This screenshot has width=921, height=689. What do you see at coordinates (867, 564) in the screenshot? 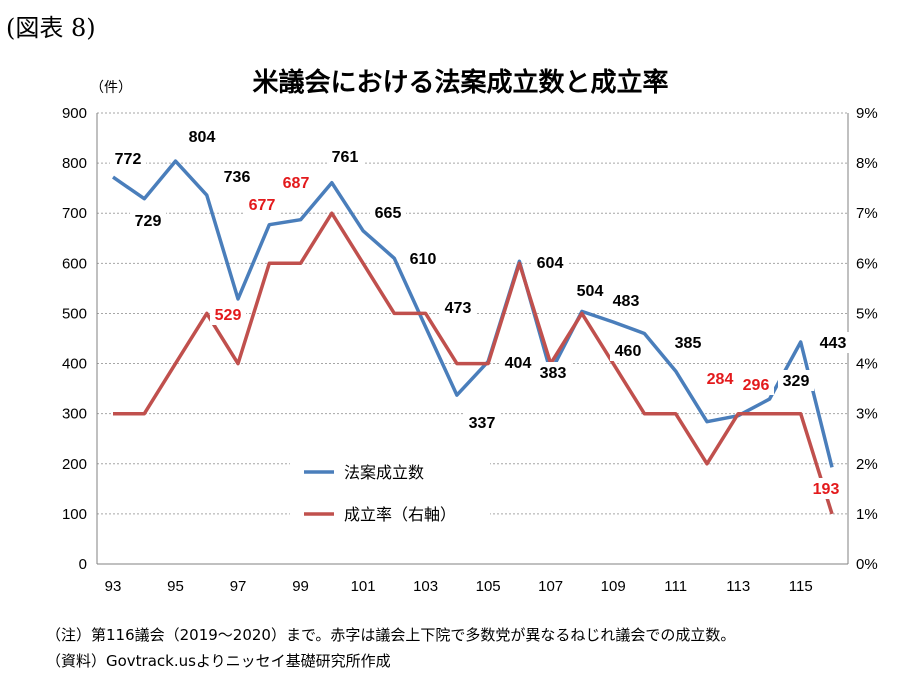
I see `y2-tick-label: 0%` at bounding box center [867, 564].